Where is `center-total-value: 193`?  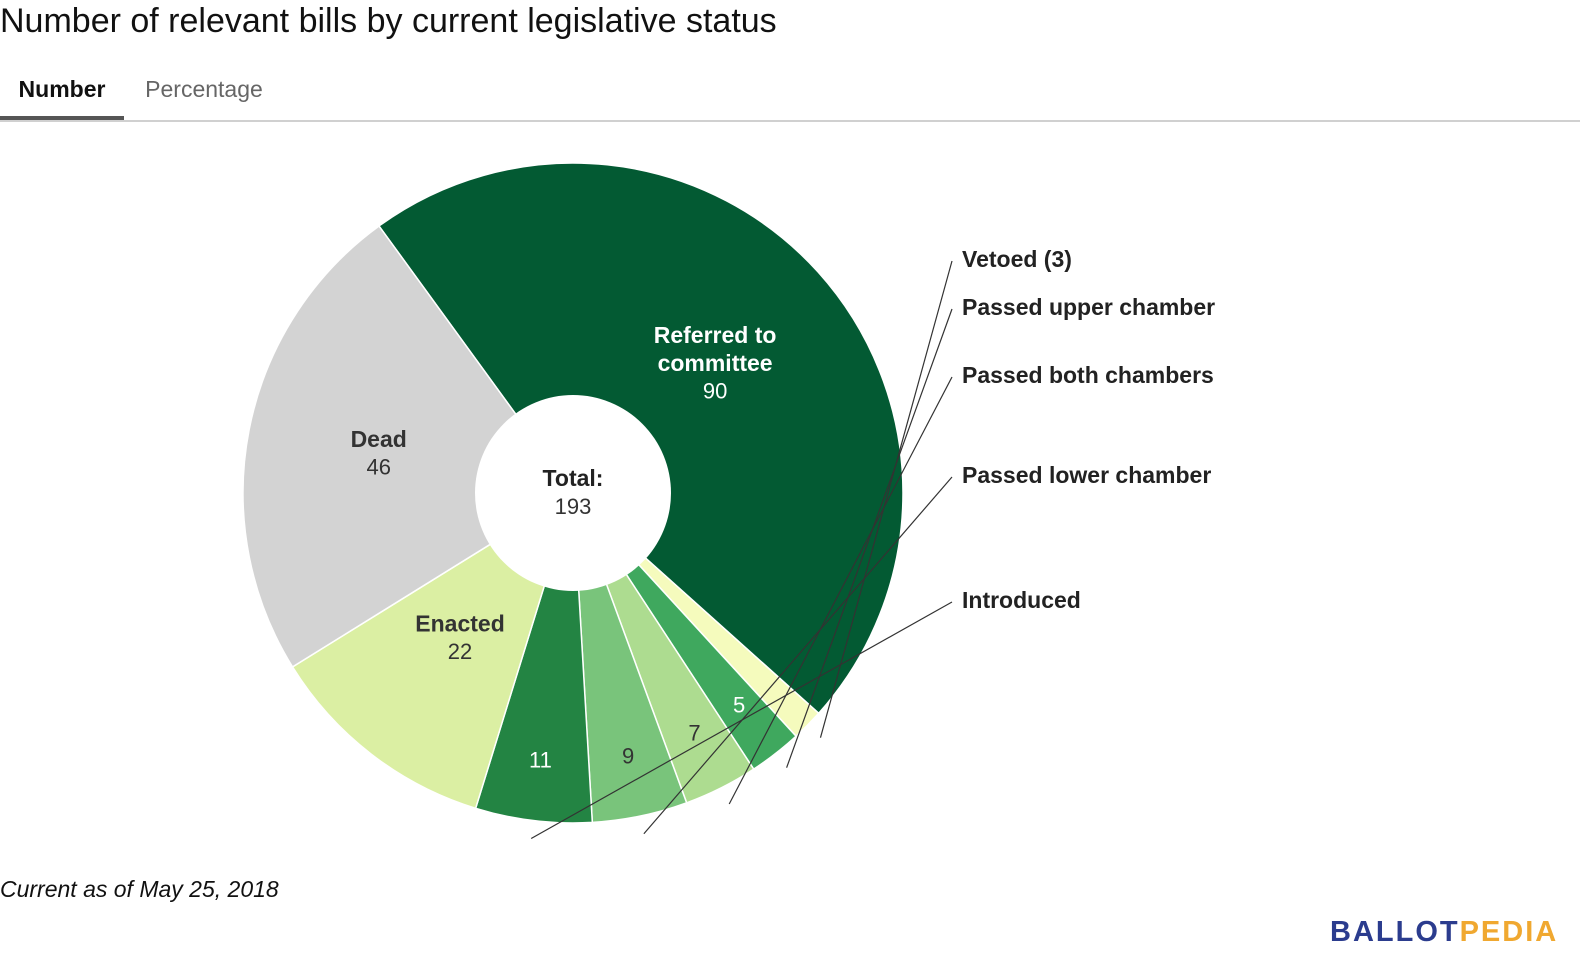
center-total-value: 193 is located at coordinates (573, 506).